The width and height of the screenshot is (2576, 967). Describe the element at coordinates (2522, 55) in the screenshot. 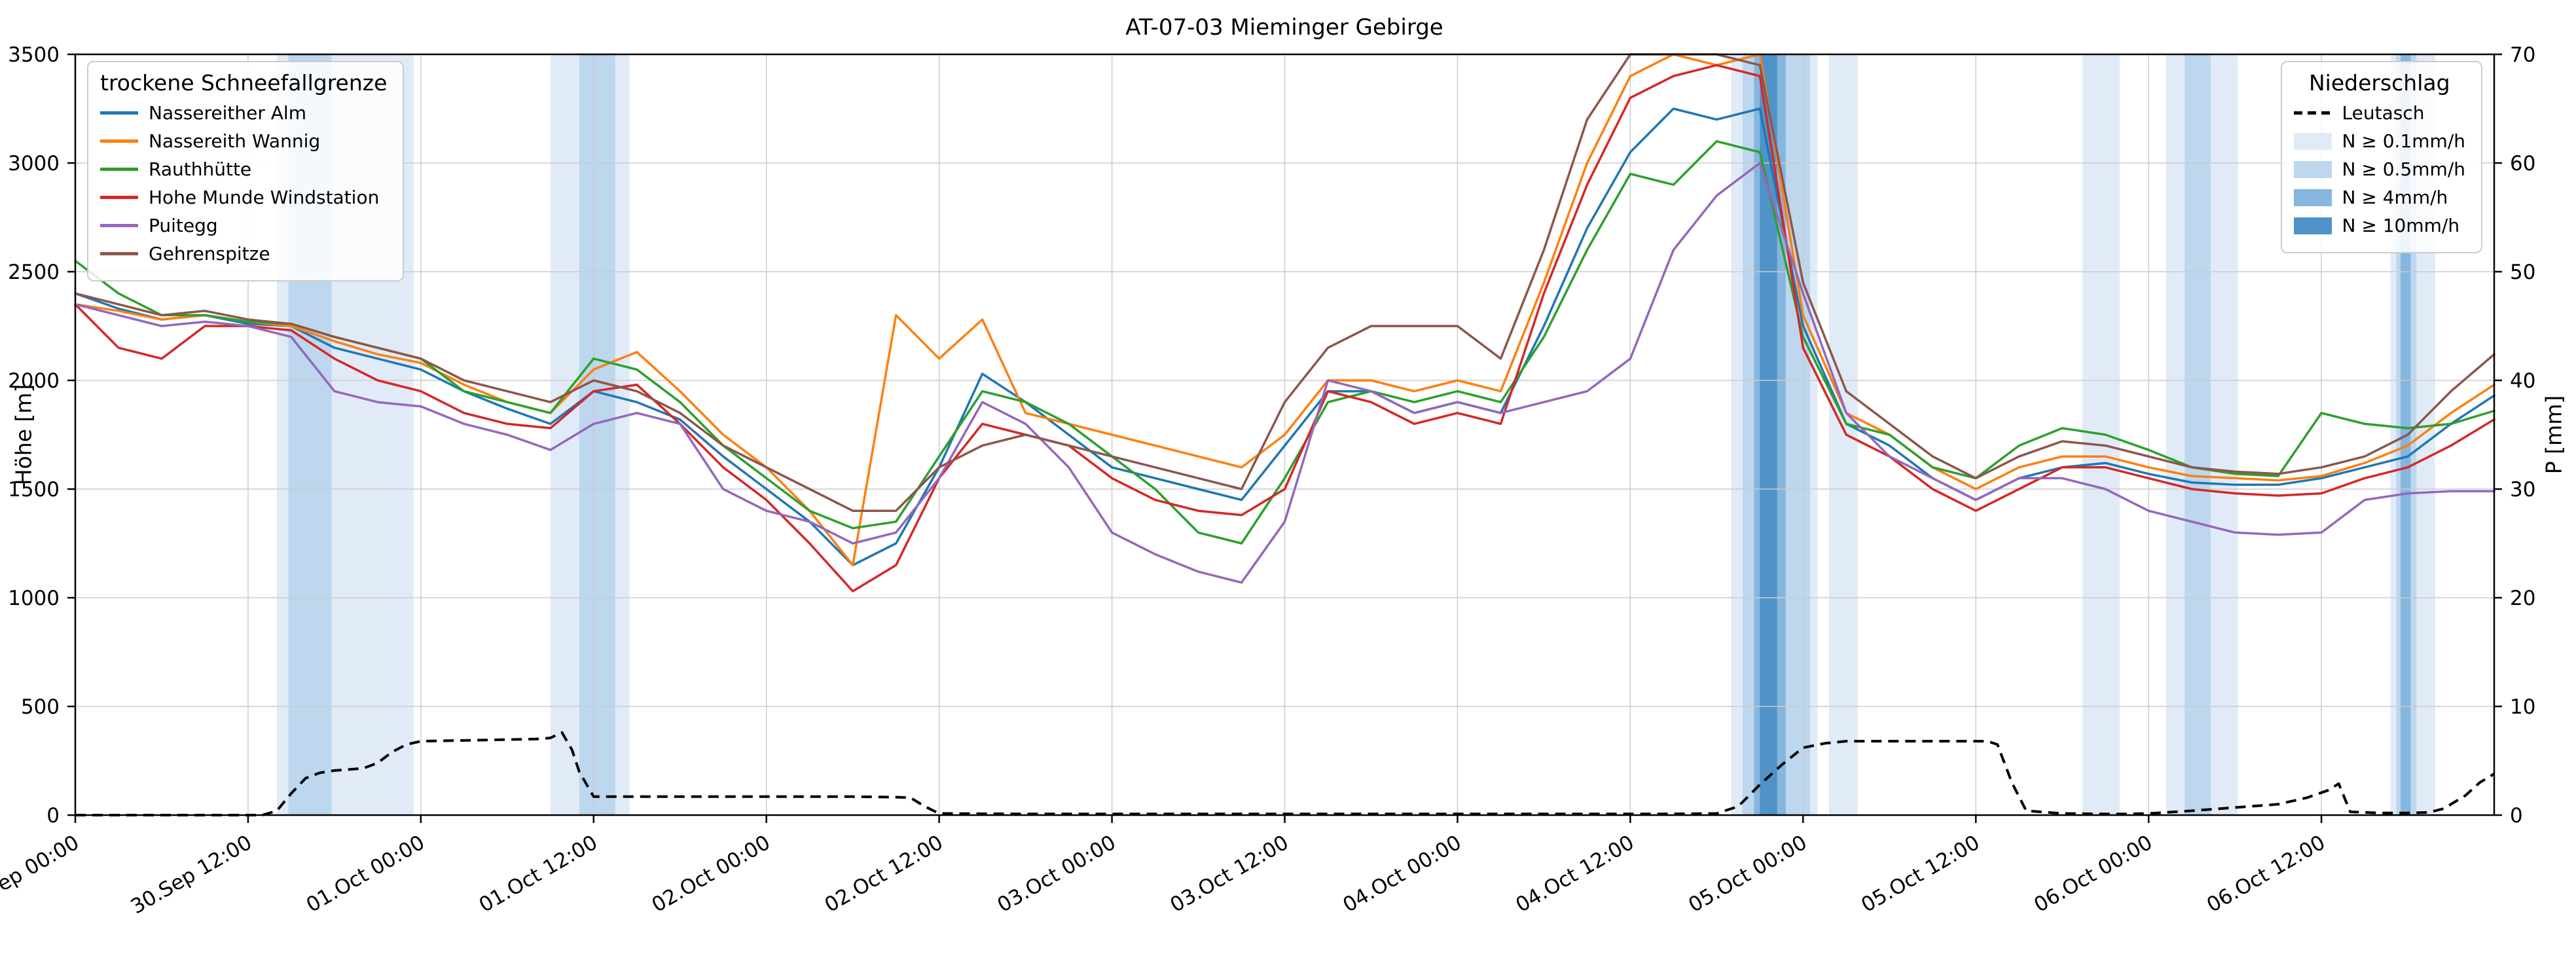

I see `svg-text: 70` at that location.